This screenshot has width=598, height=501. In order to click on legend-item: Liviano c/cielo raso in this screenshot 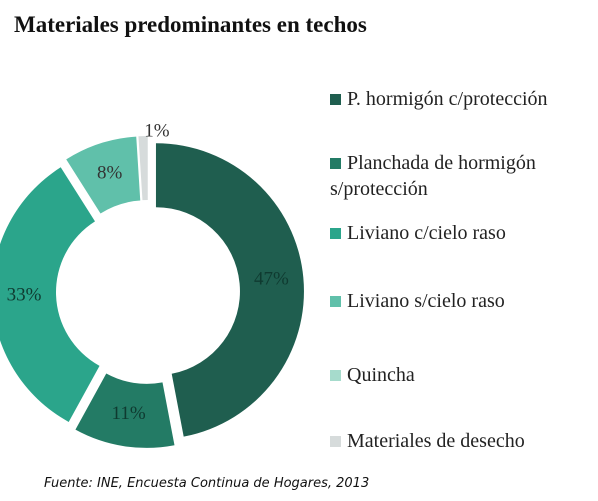, I will do `click(461, 233)`.